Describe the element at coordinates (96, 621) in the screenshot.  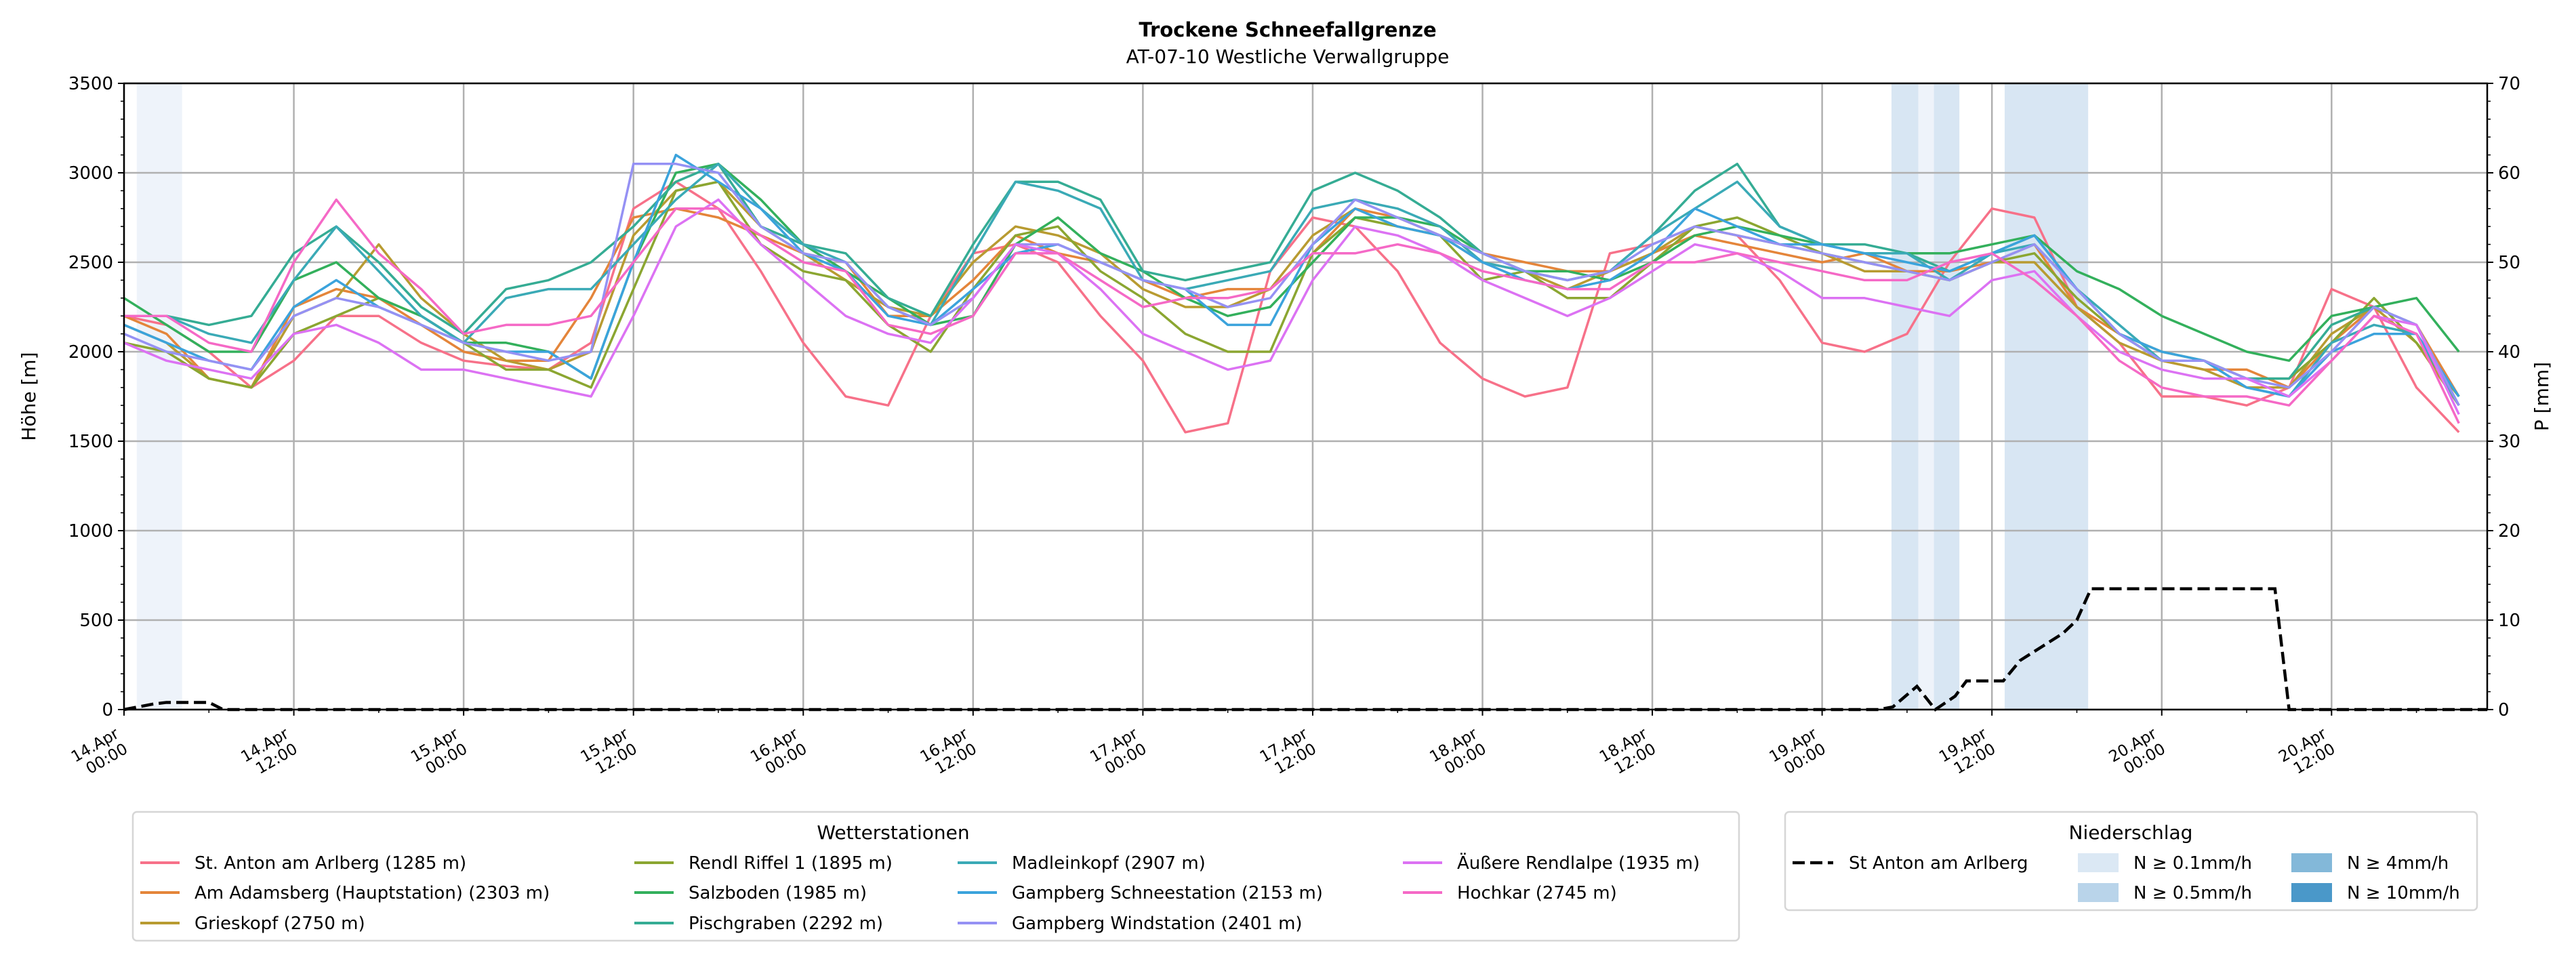
I see `y-tick-label: 500` at that location.